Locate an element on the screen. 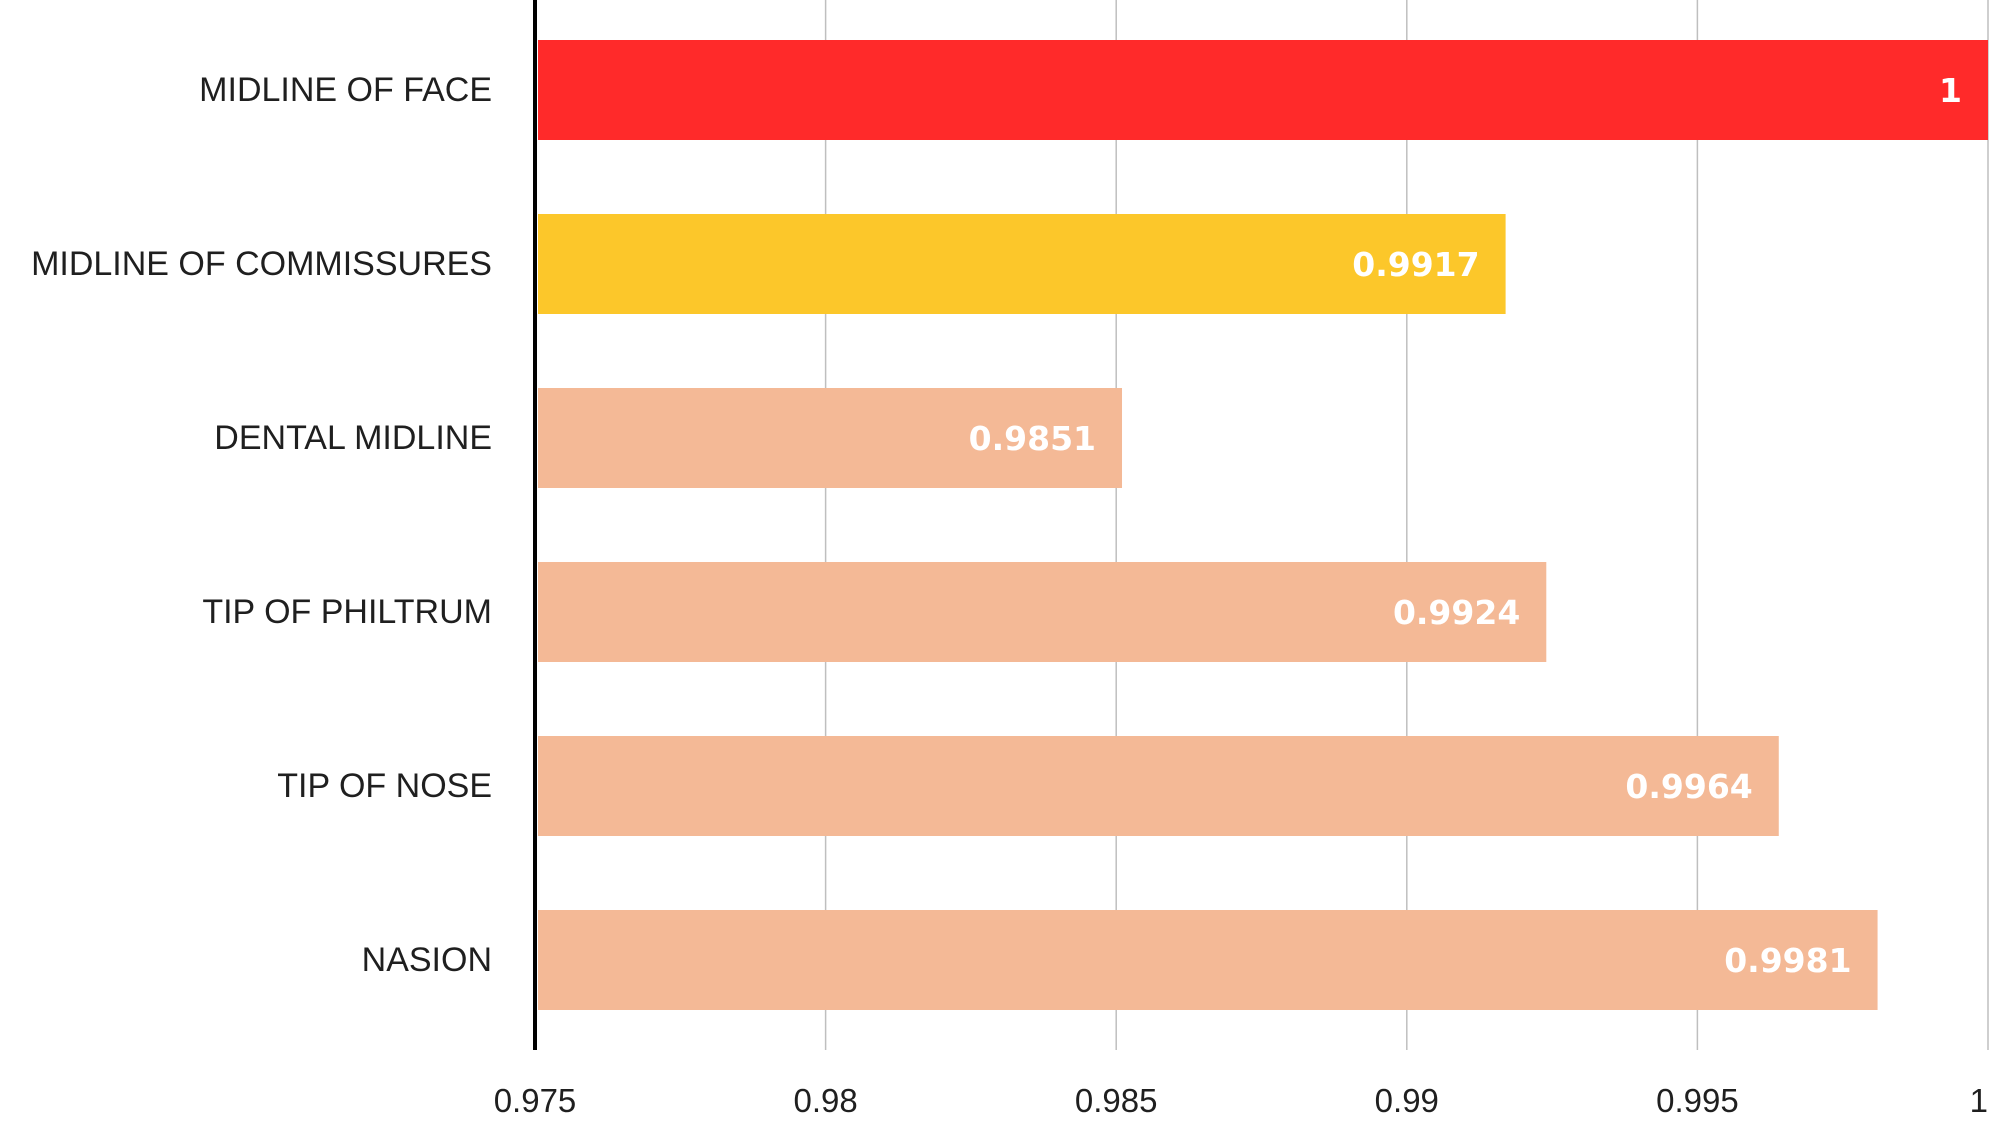 The width and height of the screenshot is (2000, 1123). x-tick-label-1: 0.98 is located at coordinates (825, 1100).